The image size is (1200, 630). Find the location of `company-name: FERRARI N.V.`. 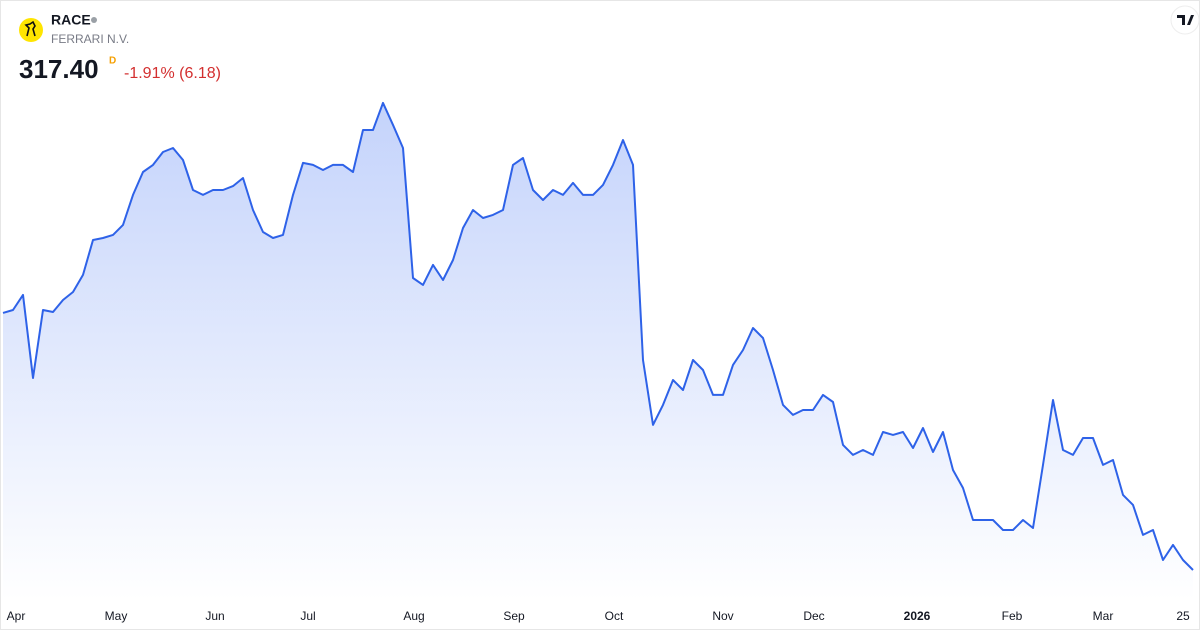

company-name: FERRARI N.V. is located at coordinates (90, 39).